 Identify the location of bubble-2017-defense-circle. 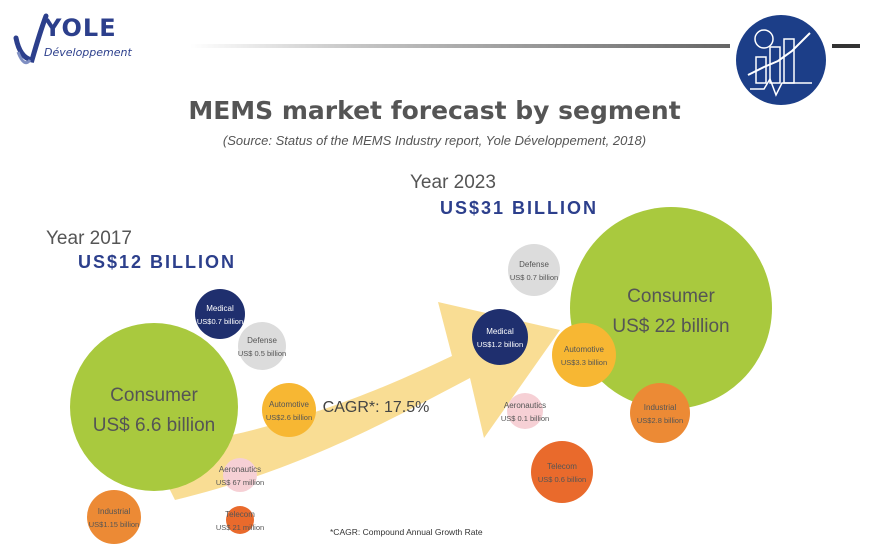
(262, 346).